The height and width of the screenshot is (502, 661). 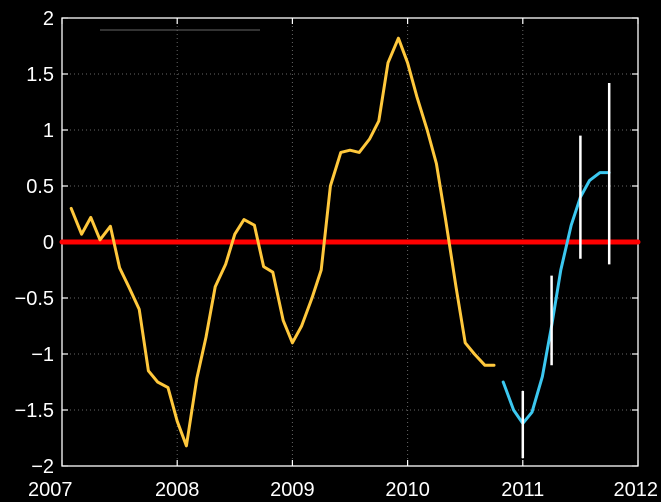 What do you see at coordinates (50, 490) in the screenshot?
I see `x-tick-label: 2007` at bounding box center [50, 490].